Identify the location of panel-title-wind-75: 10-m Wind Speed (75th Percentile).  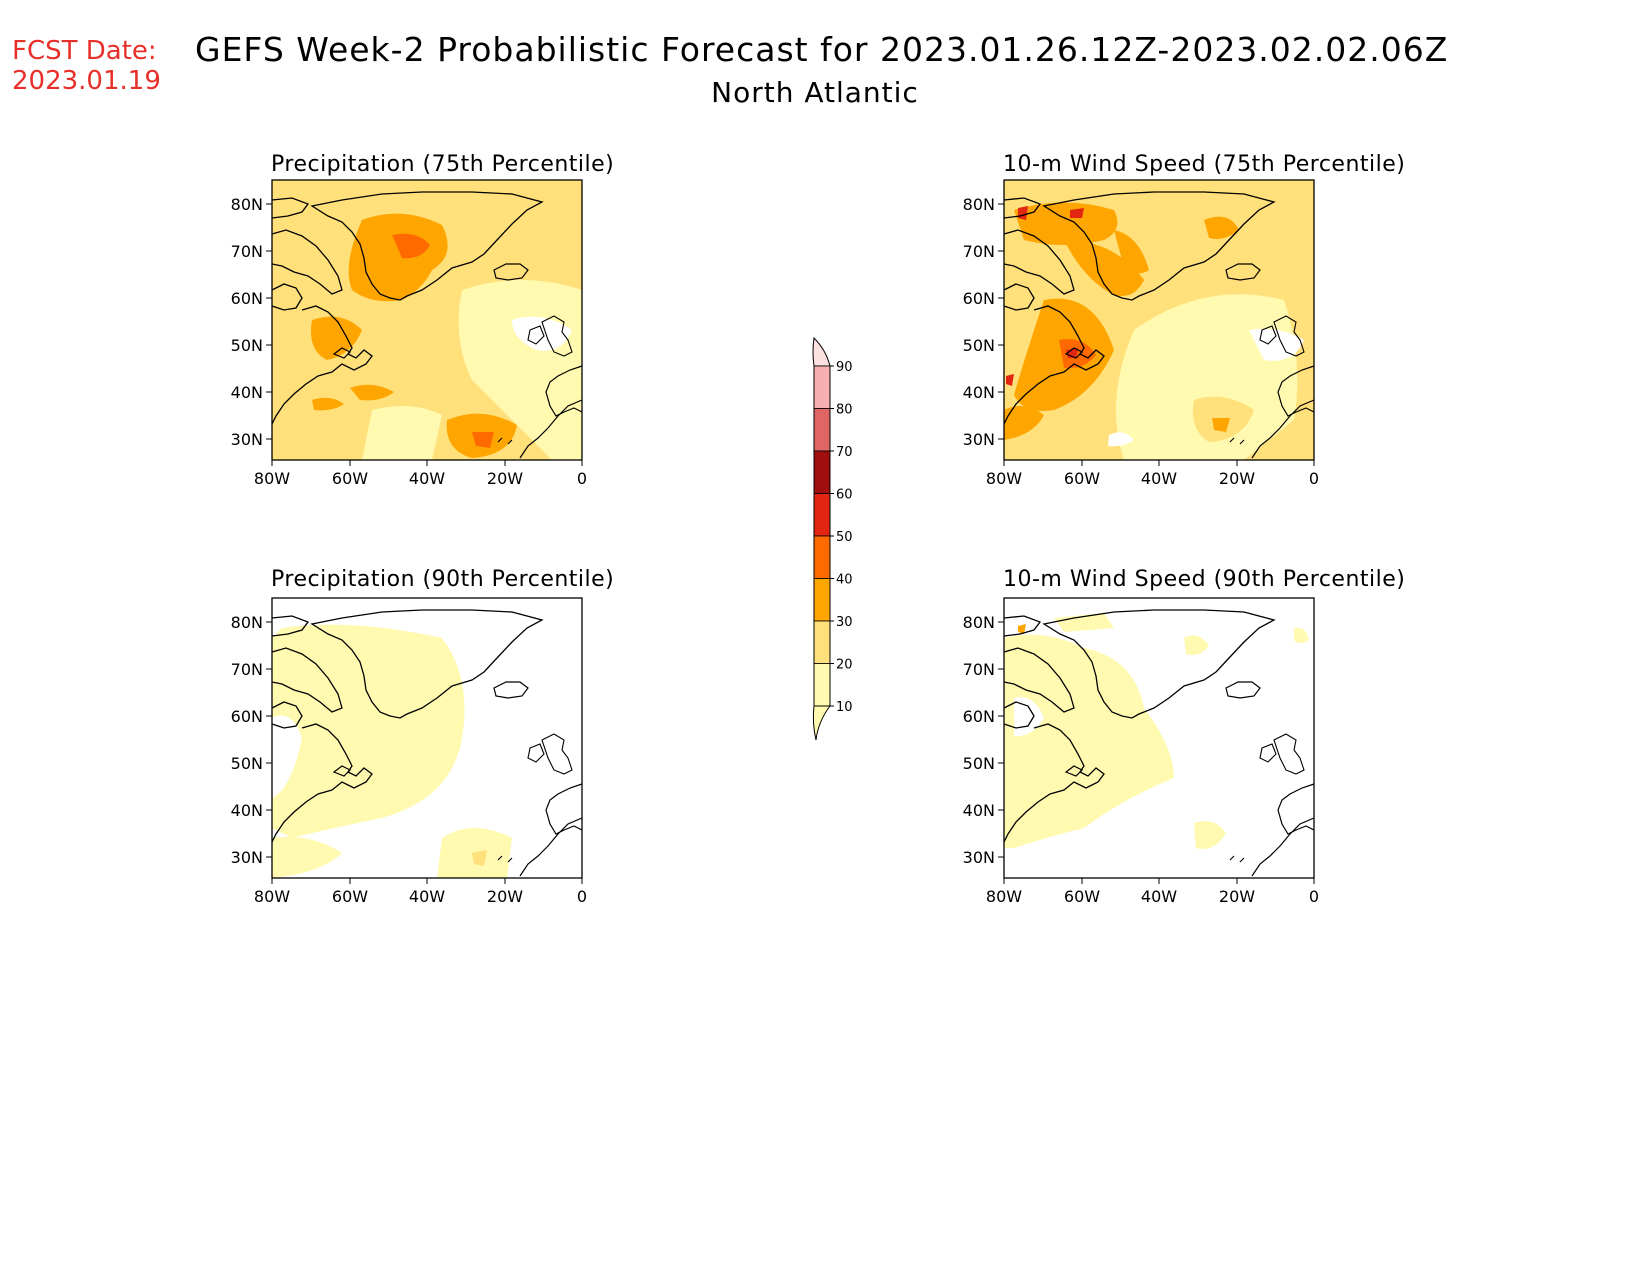
(1204, 164).